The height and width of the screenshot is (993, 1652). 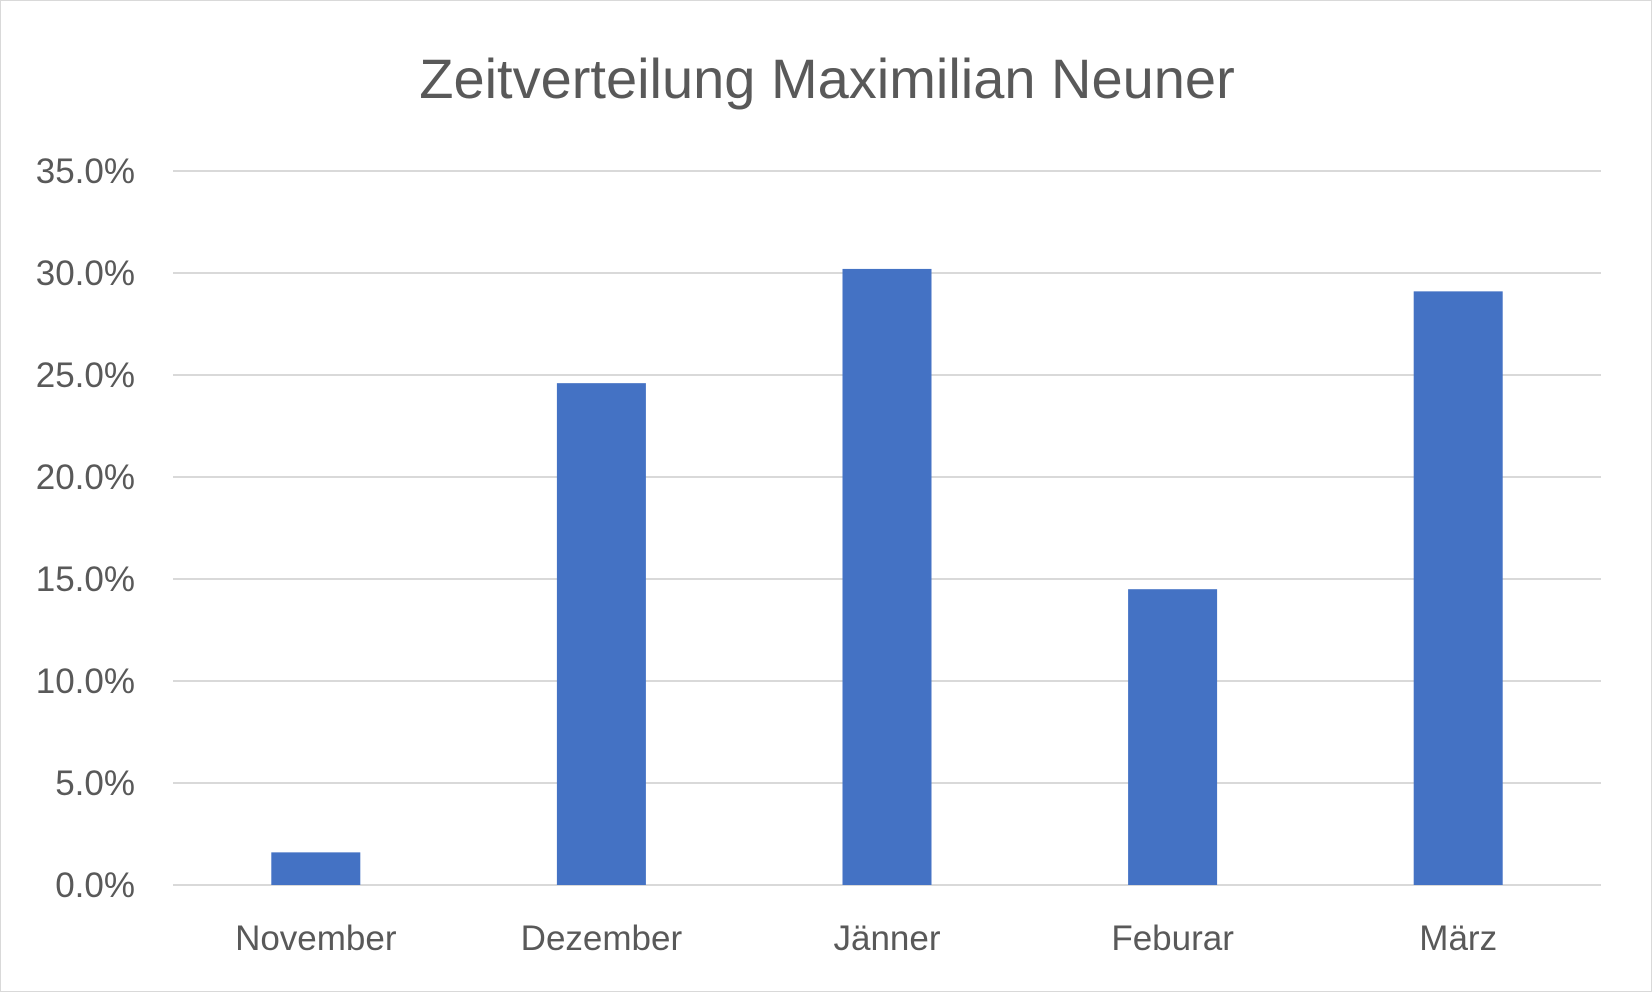 What do you see at coordinates (1458, 588) in the screenshot?
I see `bar-märz` at bounding box center [1458, 588].